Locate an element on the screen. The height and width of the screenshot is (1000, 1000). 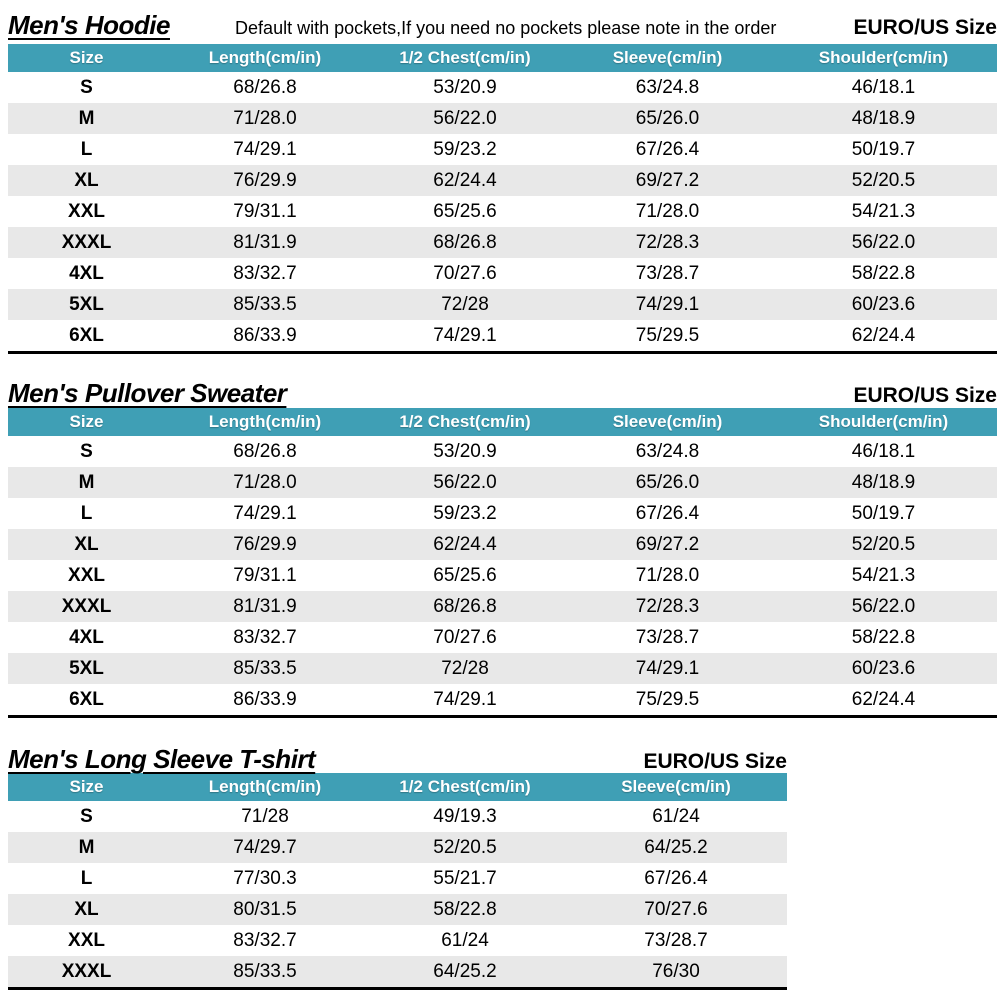
measurement-cell: 77/30.3 is located at coordinates (265, 878).